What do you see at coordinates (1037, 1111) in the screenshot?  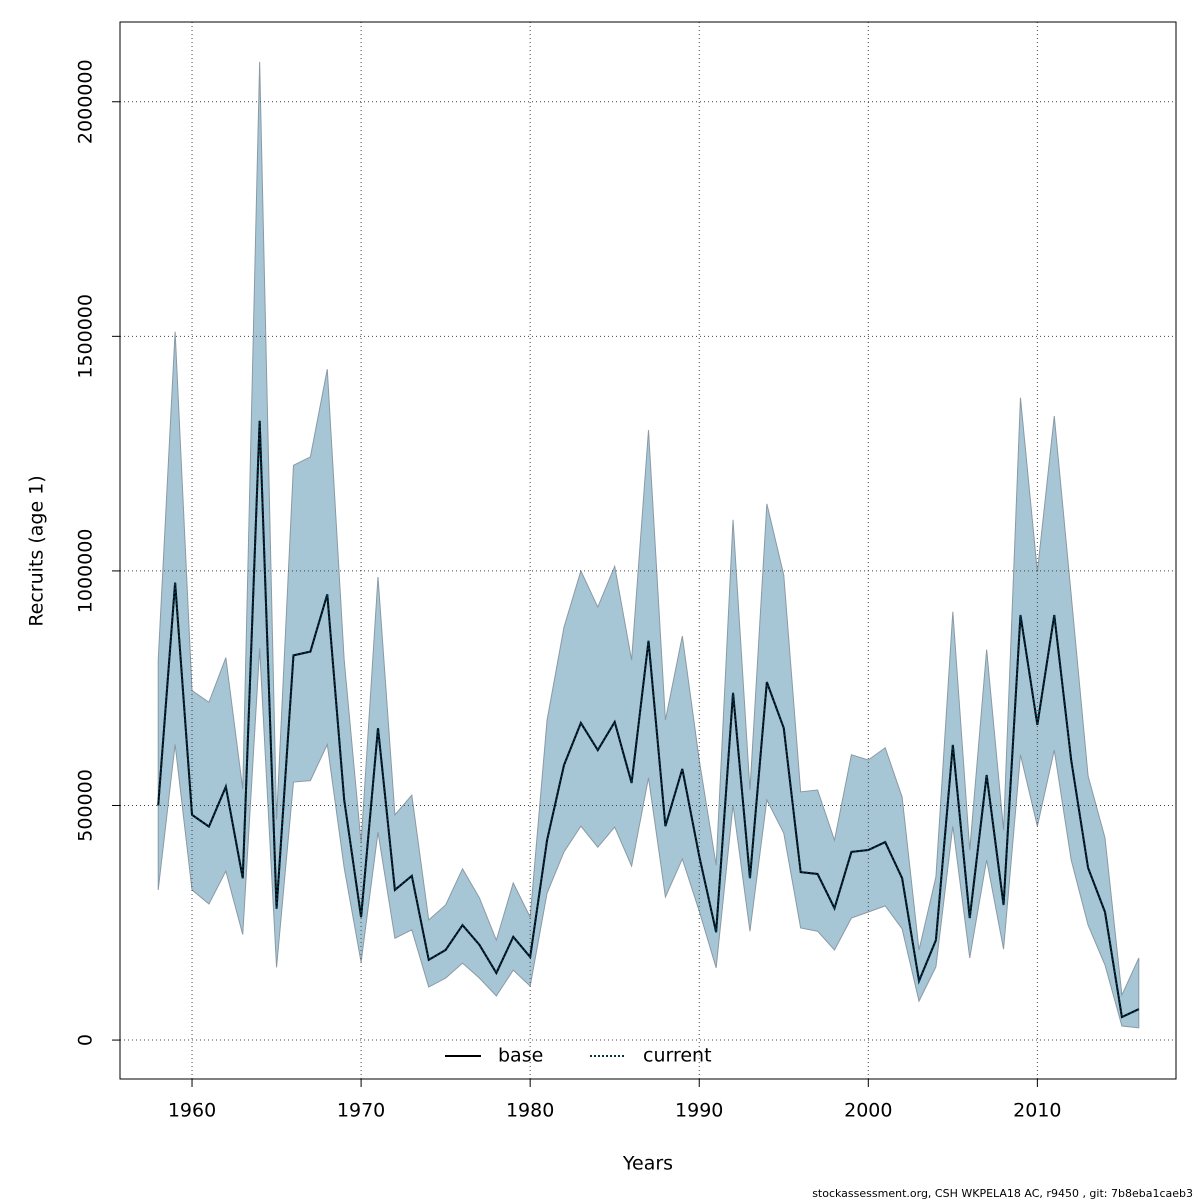 I see `x-tick-label: 2010` at bounding box center [1037, 1111].